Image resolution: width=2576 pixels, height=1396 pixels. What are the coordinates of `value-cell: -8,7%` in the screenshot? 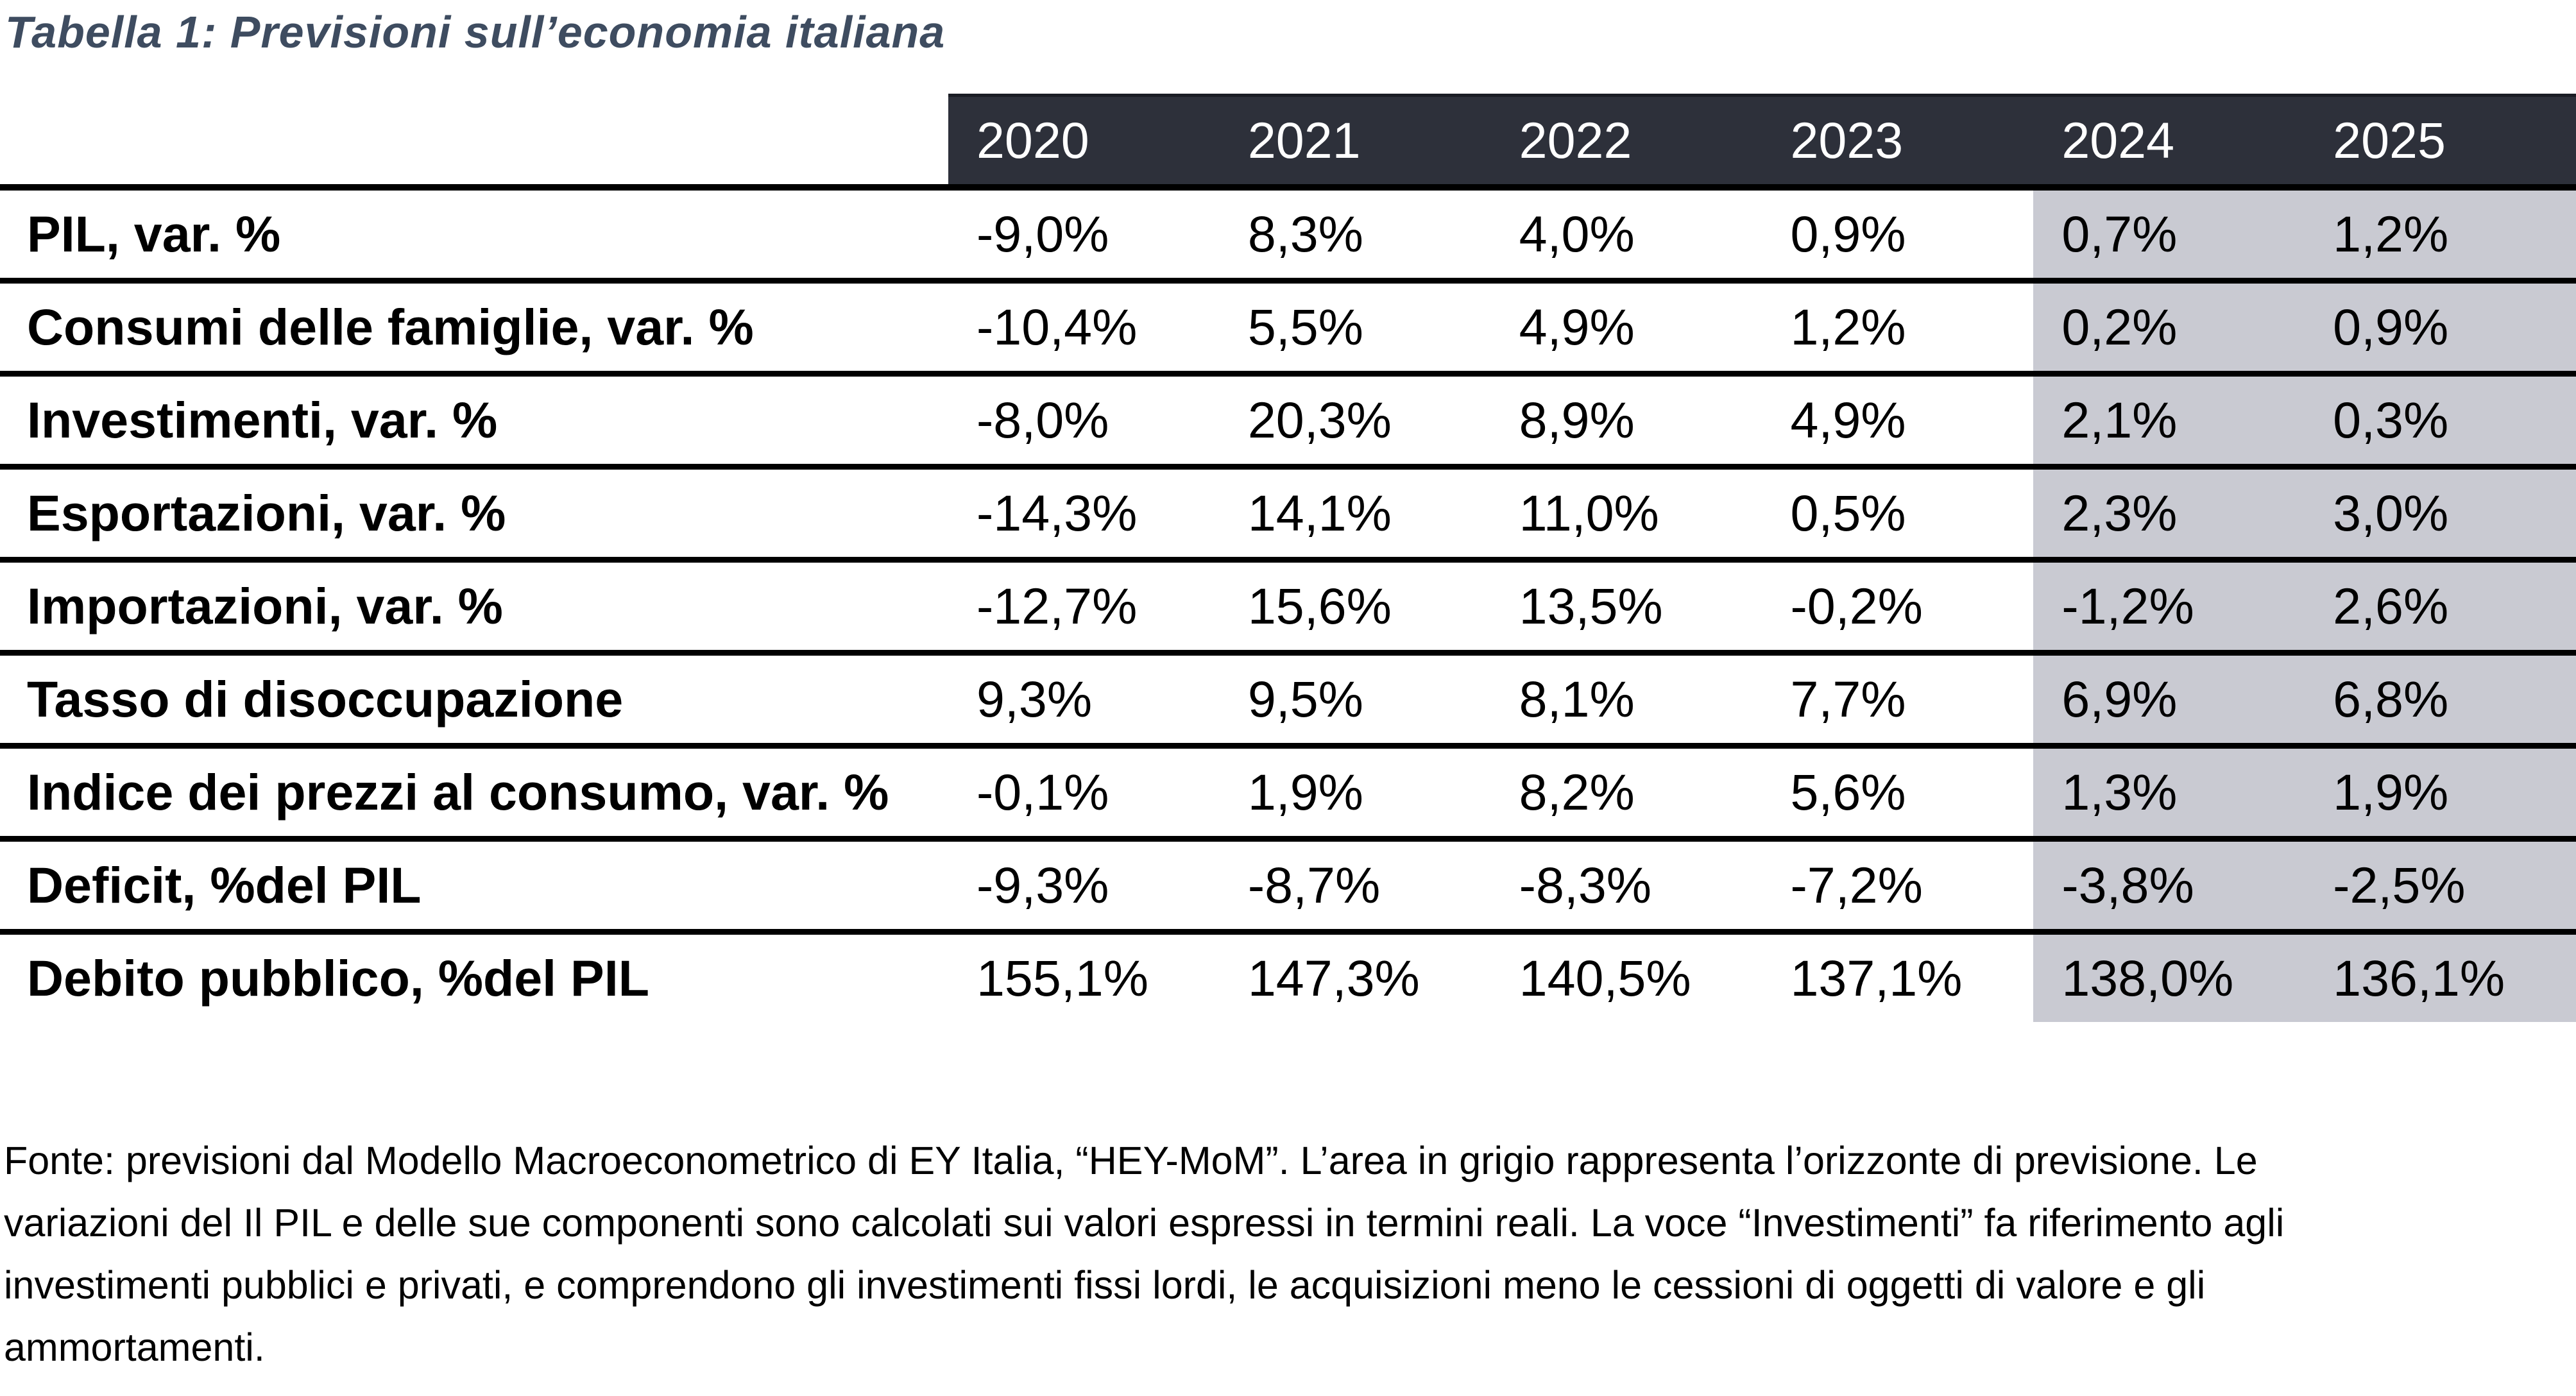 It's located at (1314, 885).